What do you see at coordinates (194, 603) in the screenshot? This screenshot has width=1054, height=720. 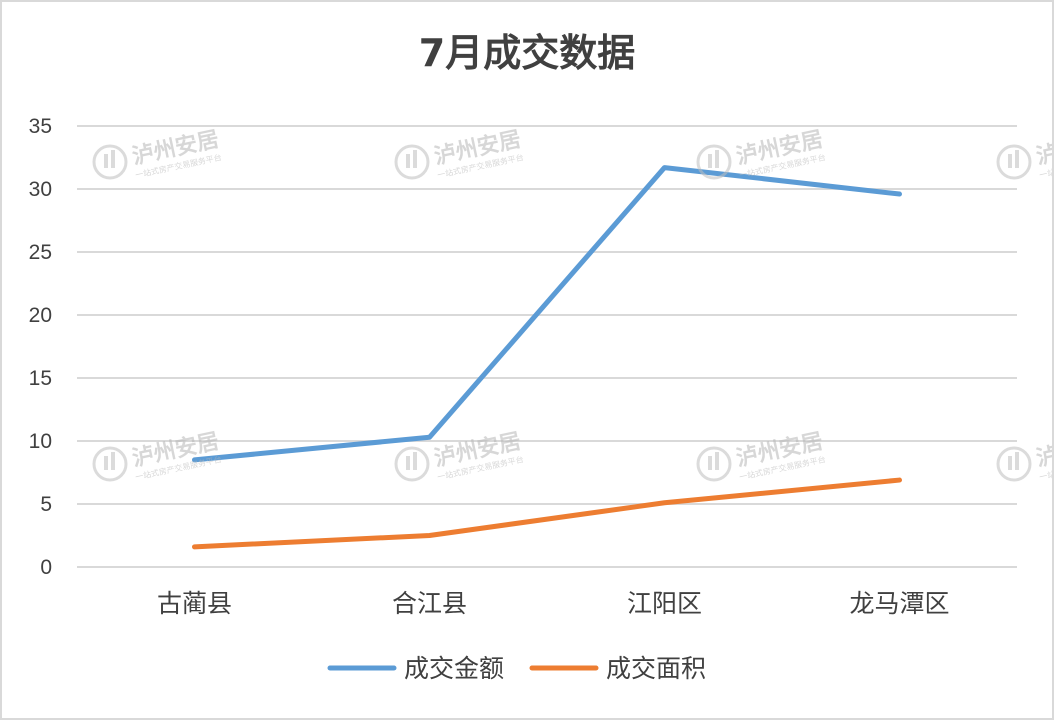 I see `x-category-label: 古蔺县` at bounding box center [194, 603].